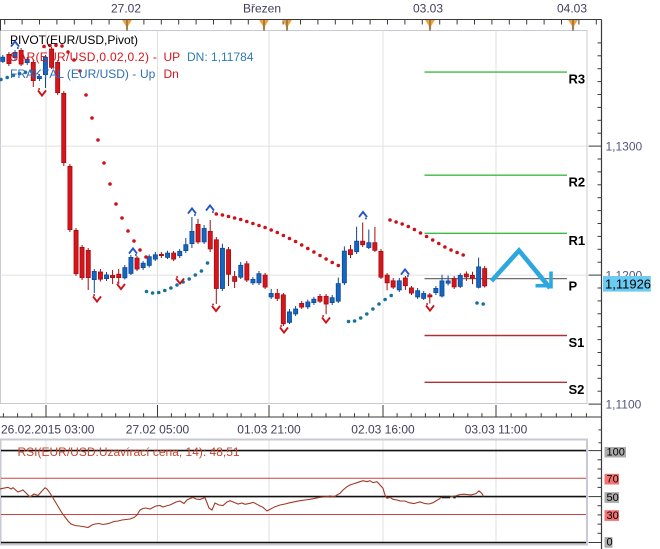 This screenshot has width=660, height=549. What do you see at coordinates (628, 283) in the screenshot?
I see `svg-text: 1,11926` at bounding box center [628, 283].